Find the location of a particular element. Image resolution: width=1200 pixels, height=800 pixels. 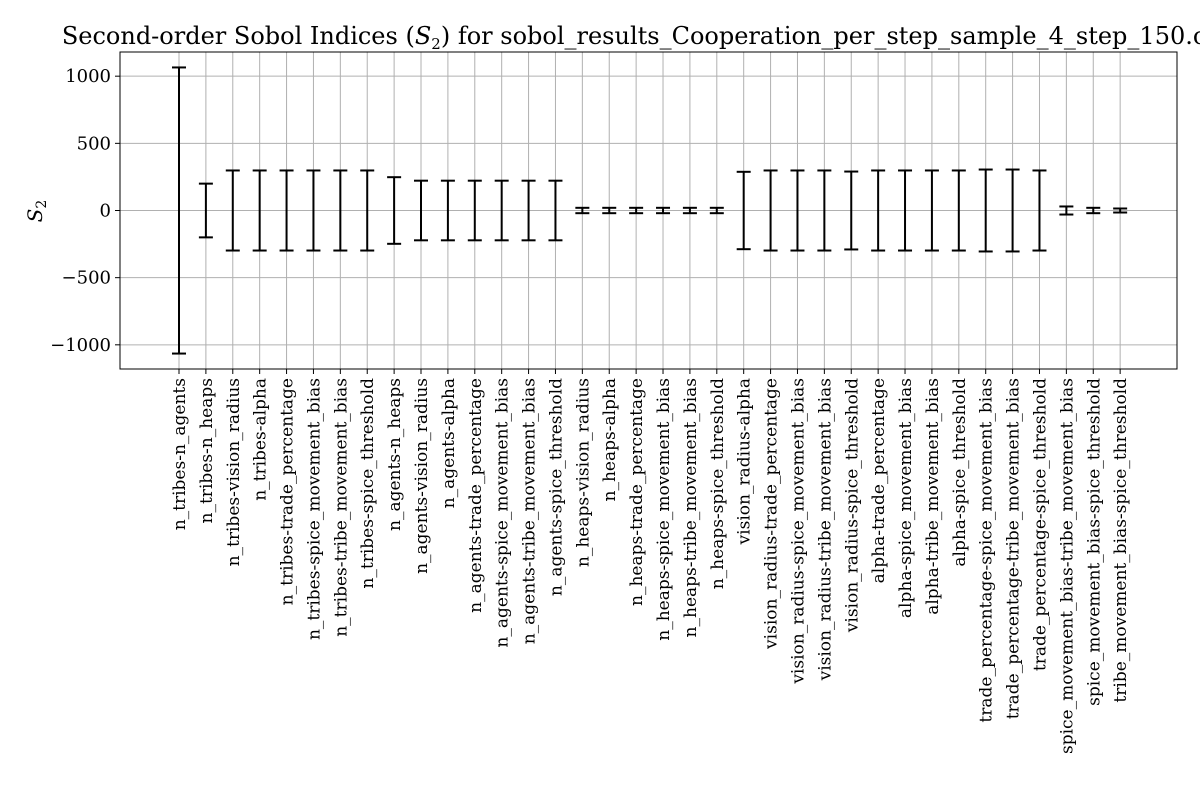

y-tick-label: −1000 is located at coordinates (80, 345).